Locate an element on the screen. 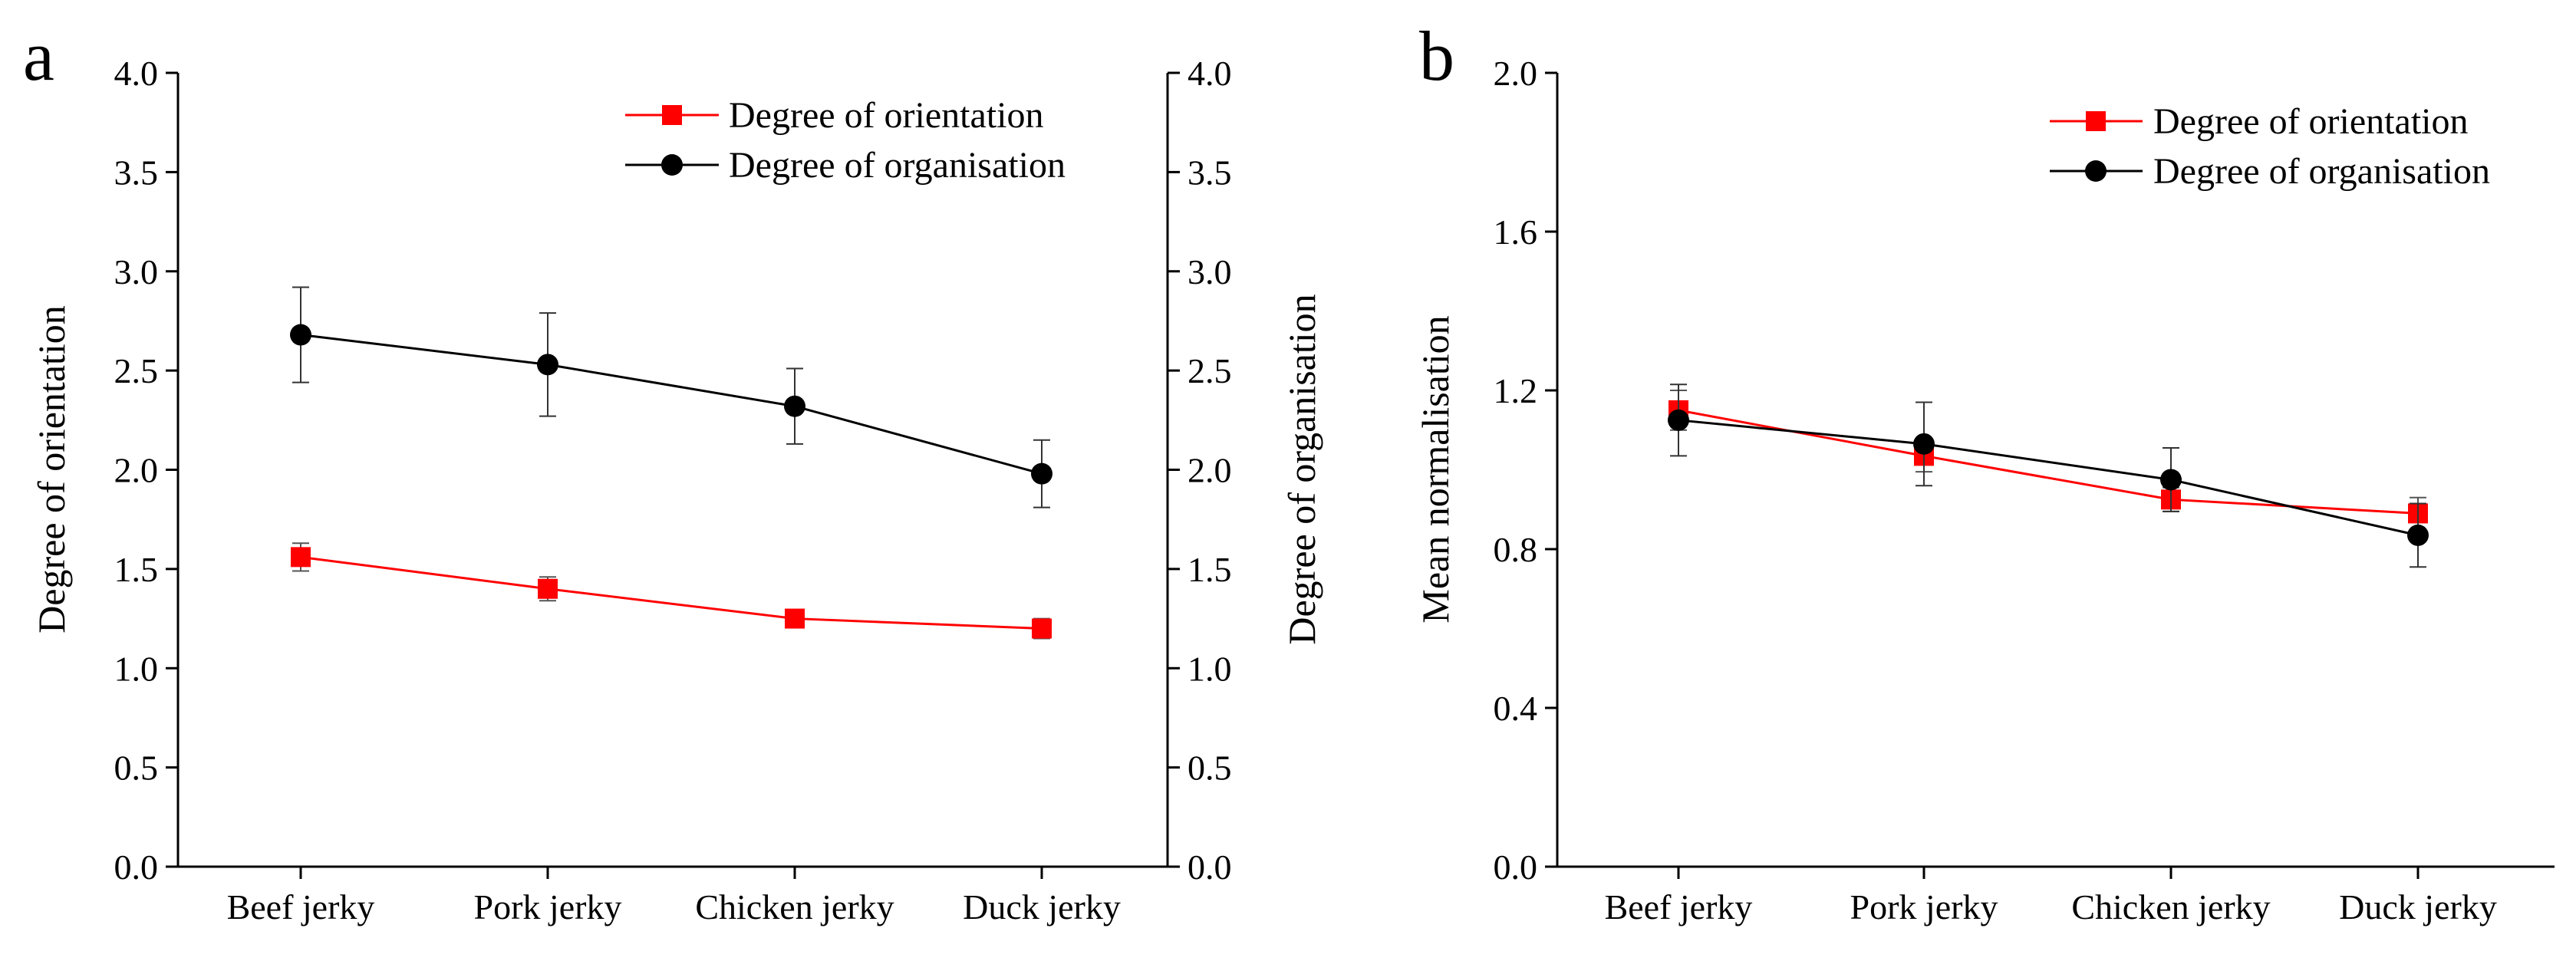 The image size is (2576, 961). y2-tick-label: 1.5 is located at coordinates (1210, 569).